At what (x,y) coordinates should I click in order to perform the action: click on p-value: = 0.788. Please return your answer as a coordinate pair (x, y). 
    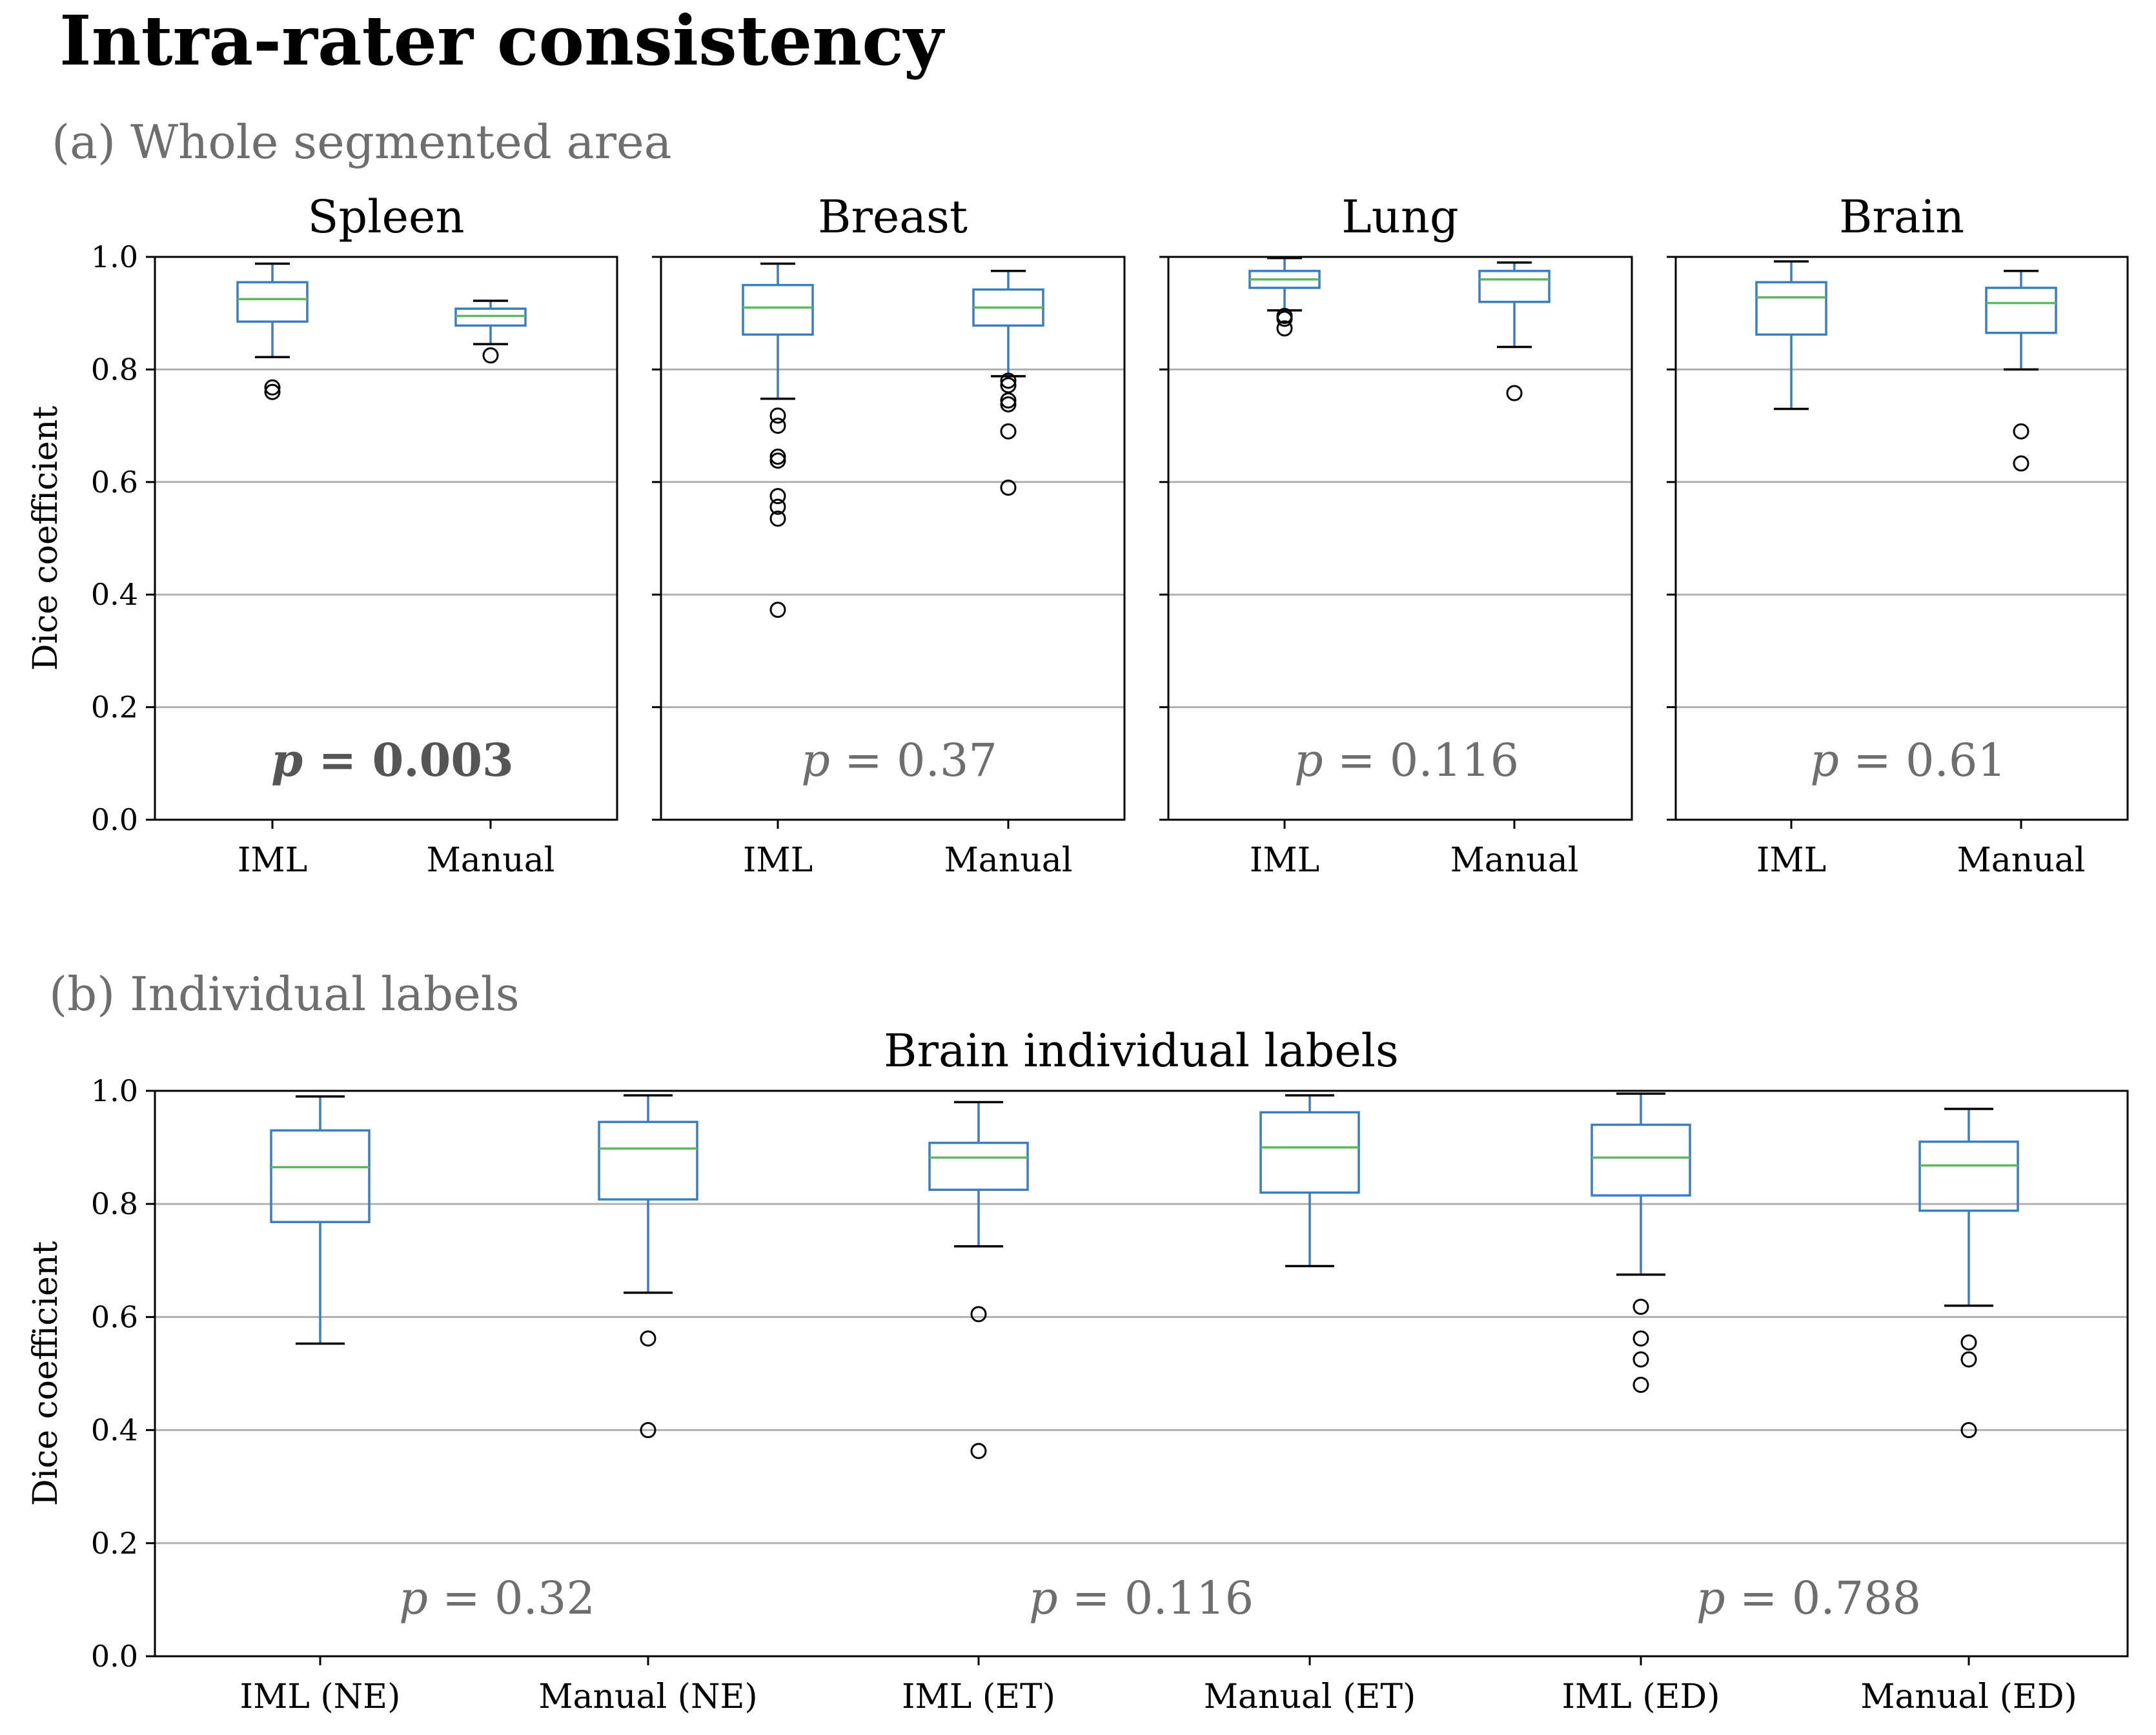
    Looking at the image, I should click on (1823, 1599).